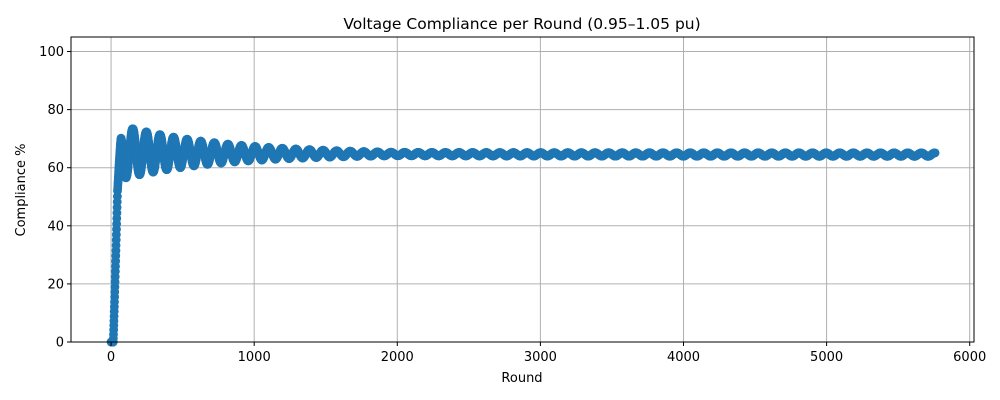 The height and width of the screenshot is (400, 1000). What do you see at coordinates (55, 198) in the screenshot?
I see `y-axis-ticks: 0 20 40 60 80 100` at bounding box center [55, 198].